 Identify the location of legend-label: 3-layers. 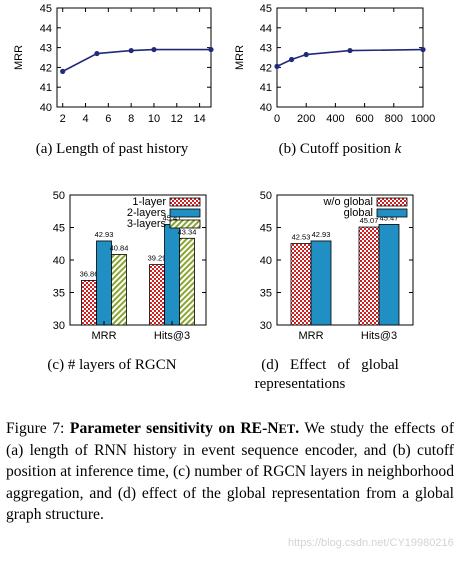
(147, 224).